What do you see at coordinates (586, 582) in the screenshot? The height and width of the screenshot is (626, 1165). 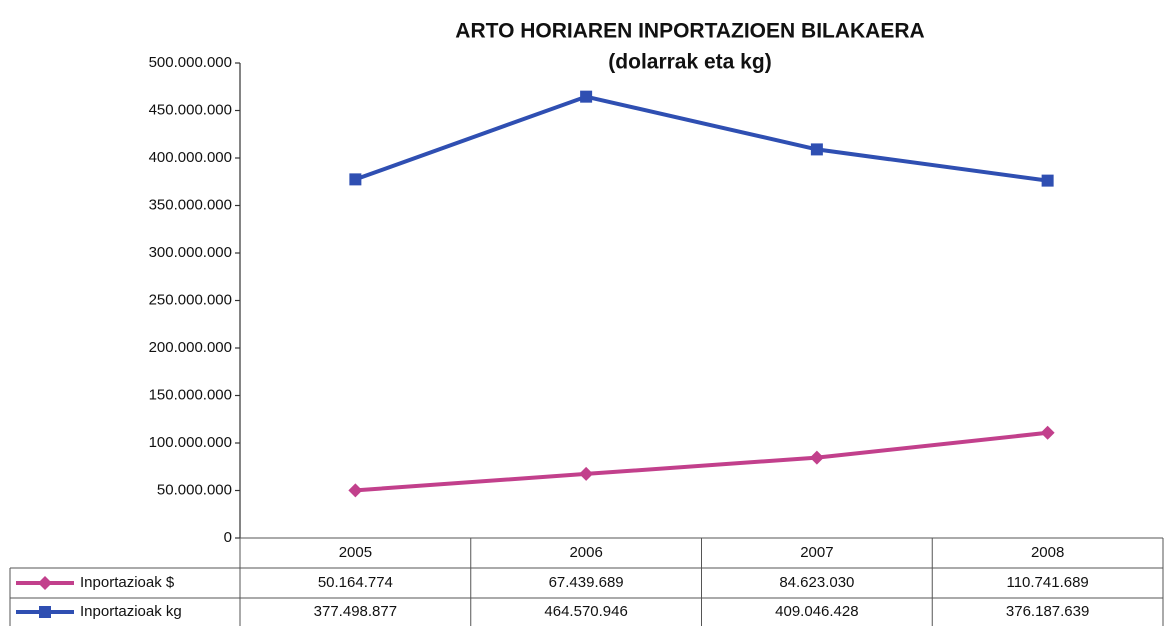 I see `table-value: 67.439.689` at bounding box center [586, 582].